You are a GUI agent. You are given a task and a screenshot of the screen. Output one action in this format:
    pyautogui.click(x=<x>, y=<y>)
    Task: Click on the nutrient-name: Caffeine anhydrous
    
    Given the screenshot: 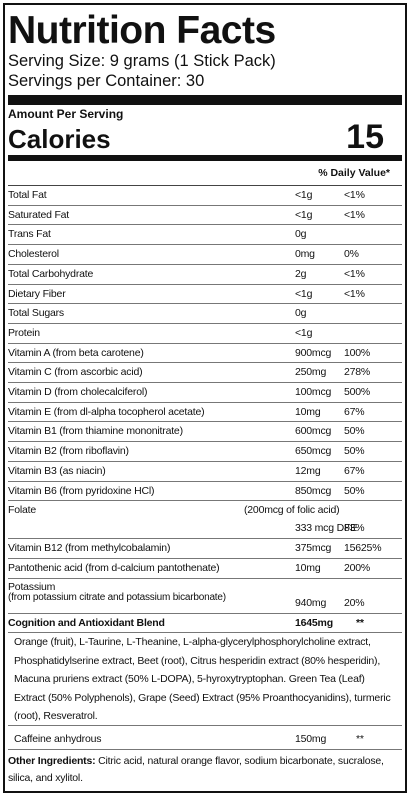 What is the action you would take?
    pyautogui.click(x=58, y=739)
    